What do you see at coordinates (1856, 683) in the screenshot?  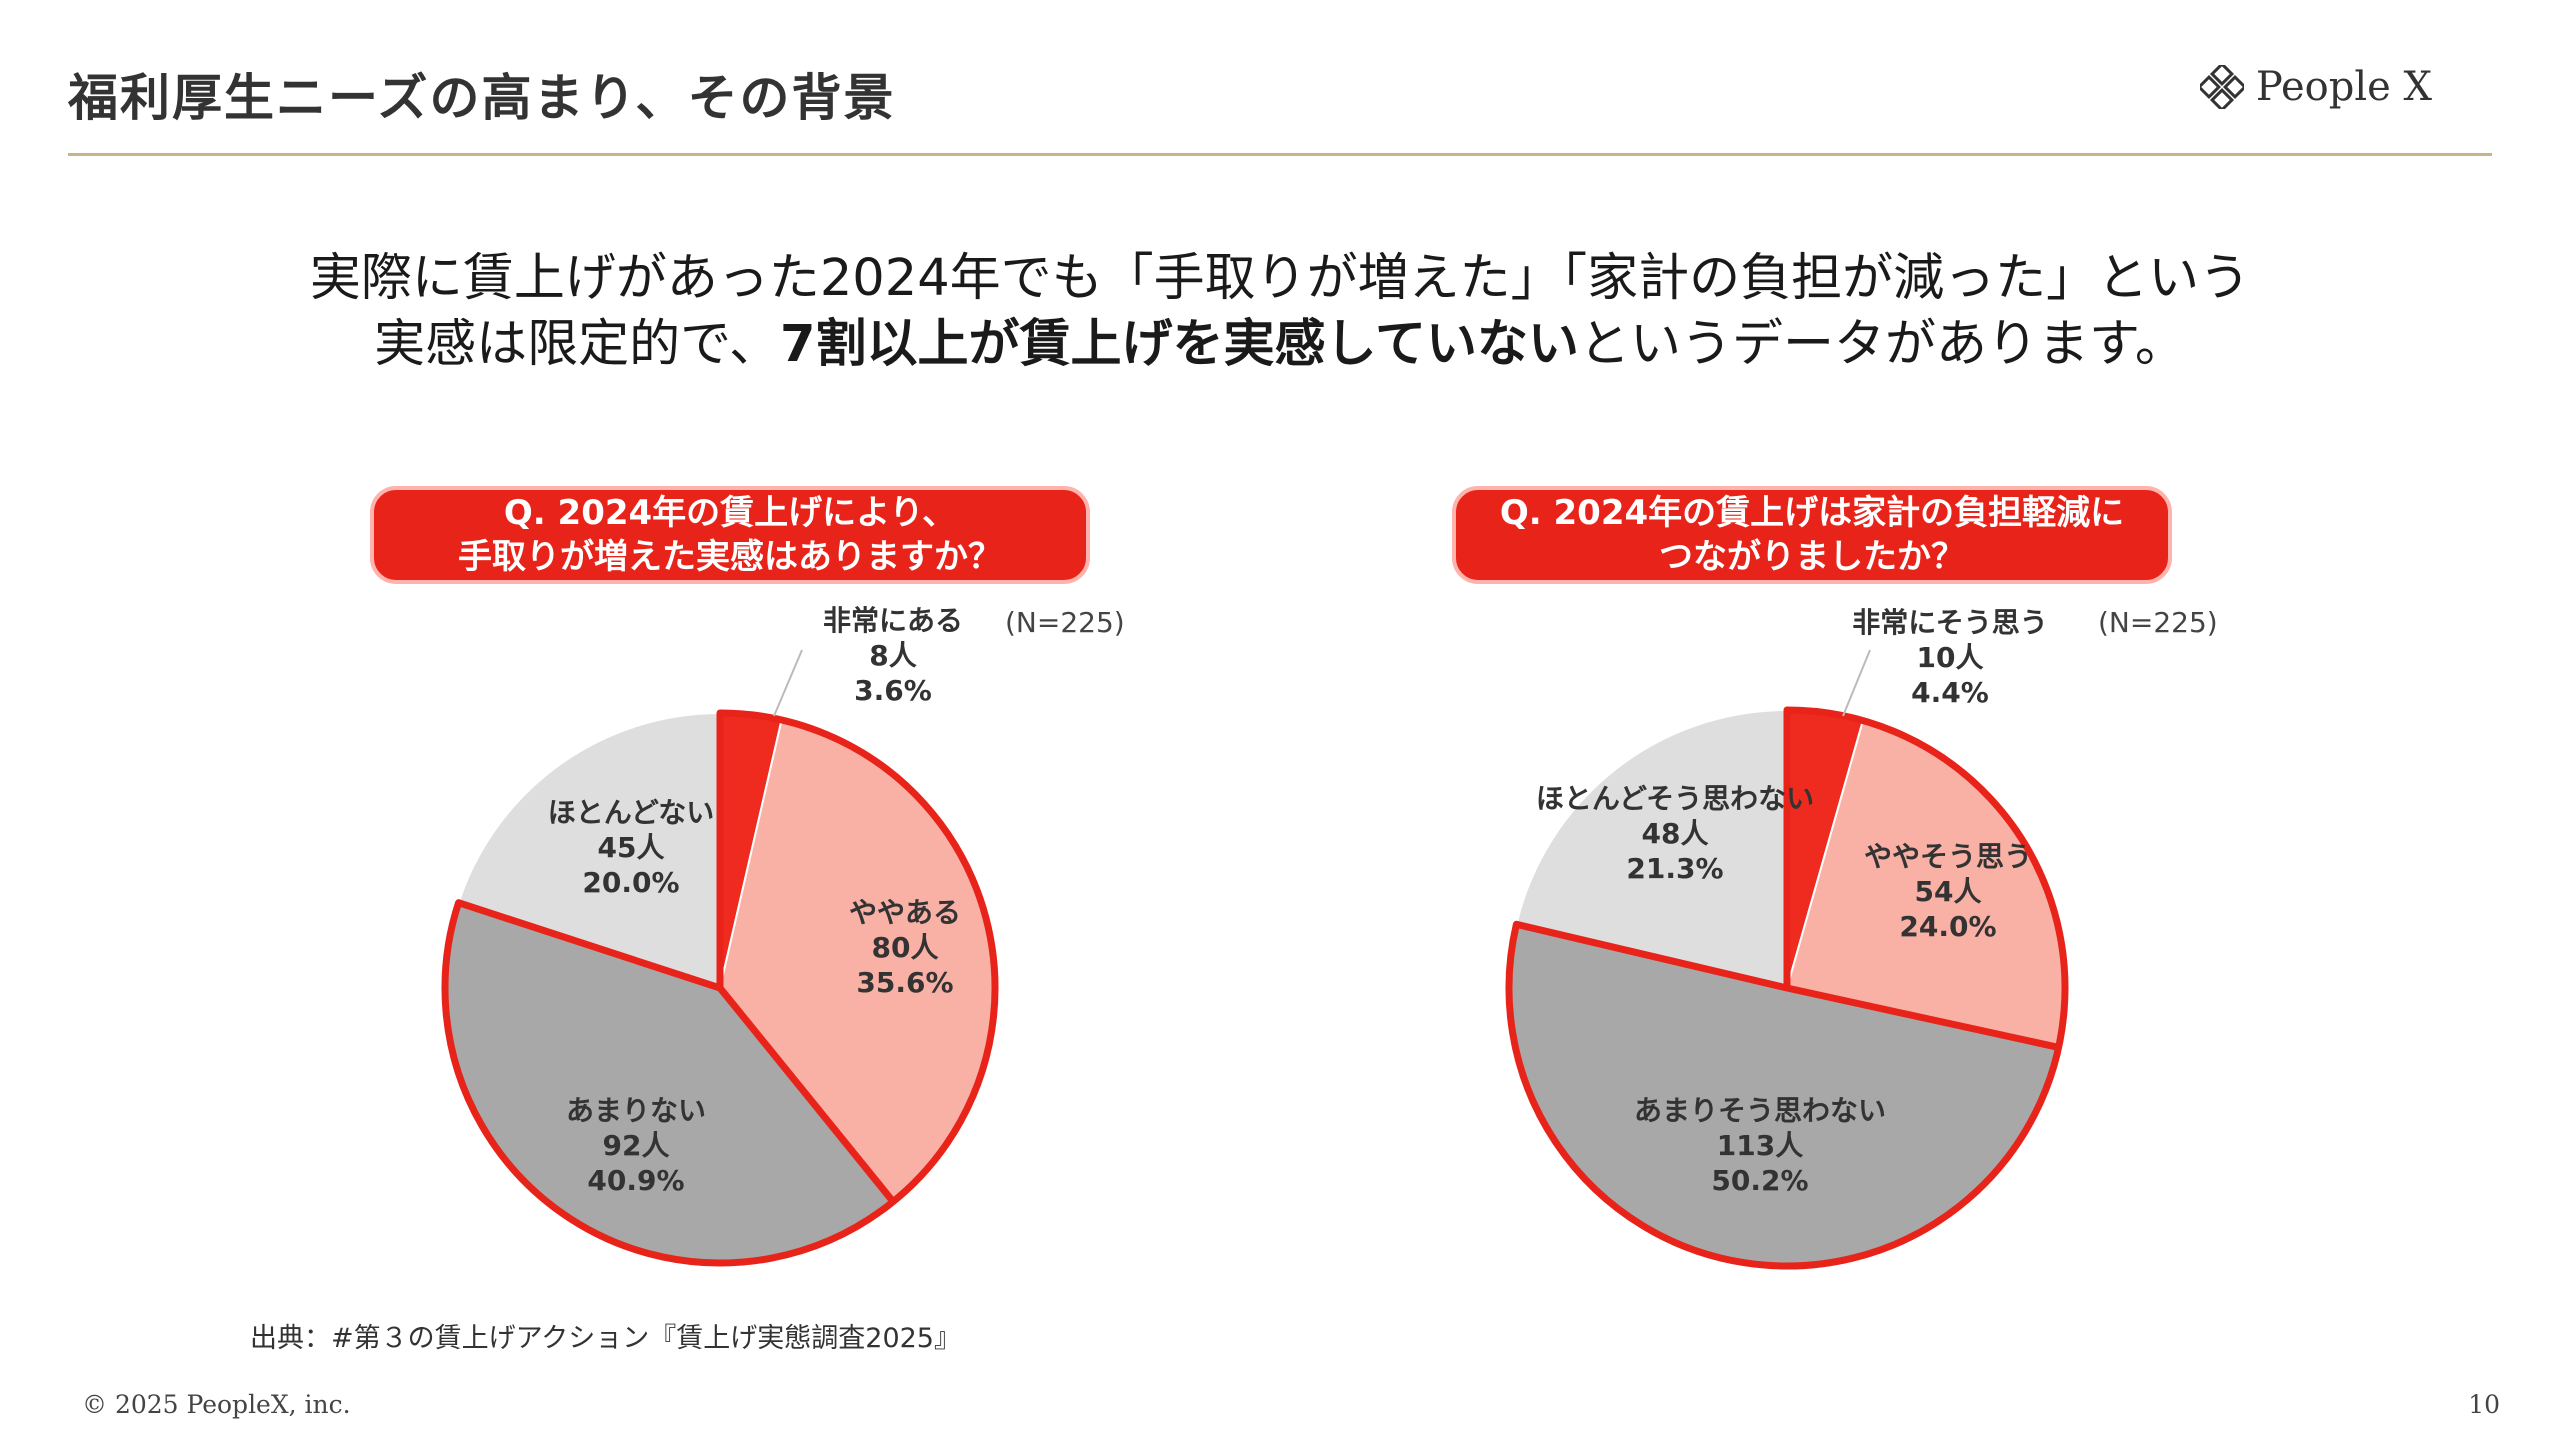 I see `chart2-leader-line` at bounding box center [1856, 683].